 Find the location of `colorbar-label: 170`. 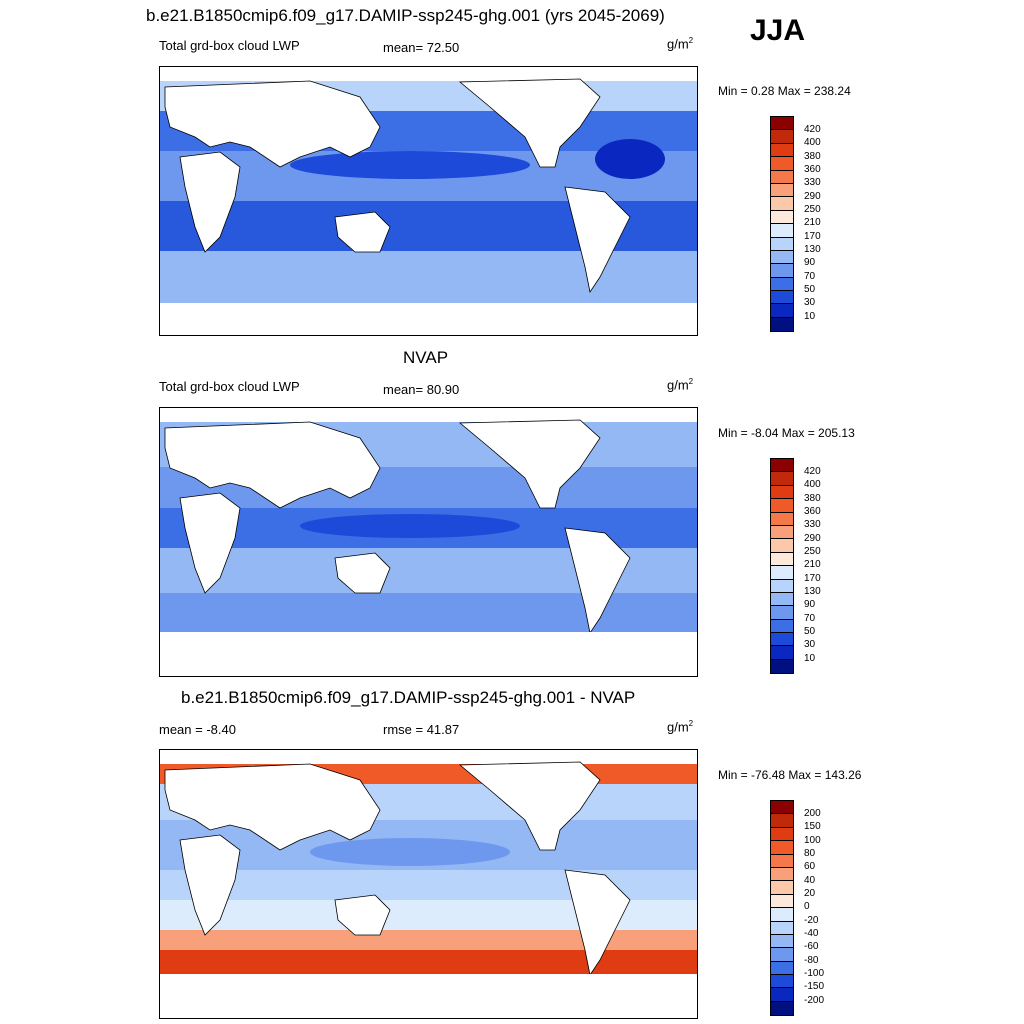

colorbar-label: 170 is located at coordinates (812, 236).